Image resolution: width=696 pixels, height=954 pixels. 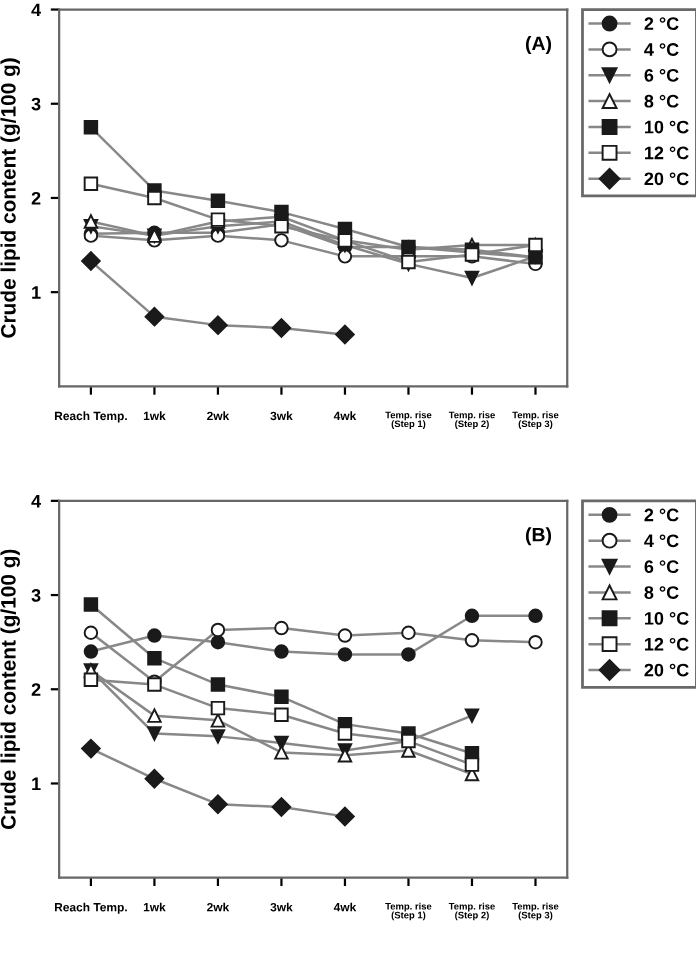 What do you see at coordinates (538, 45) in the screenshot?
I see `annotation: (A)` at bounding box center [538, 45].